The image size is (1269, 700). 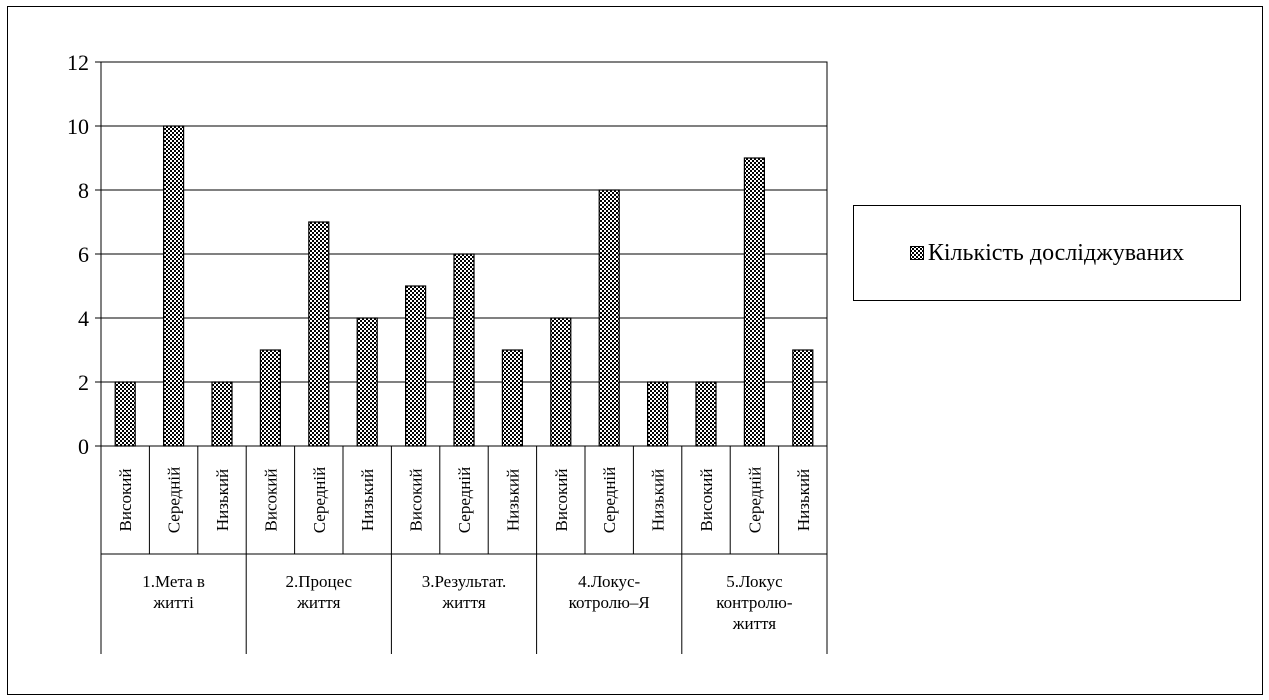 What do you see at coordinates (318, 592) in the screenshot?
I see `group-label: 2.Процес життя` at bounding box center [318, 592].